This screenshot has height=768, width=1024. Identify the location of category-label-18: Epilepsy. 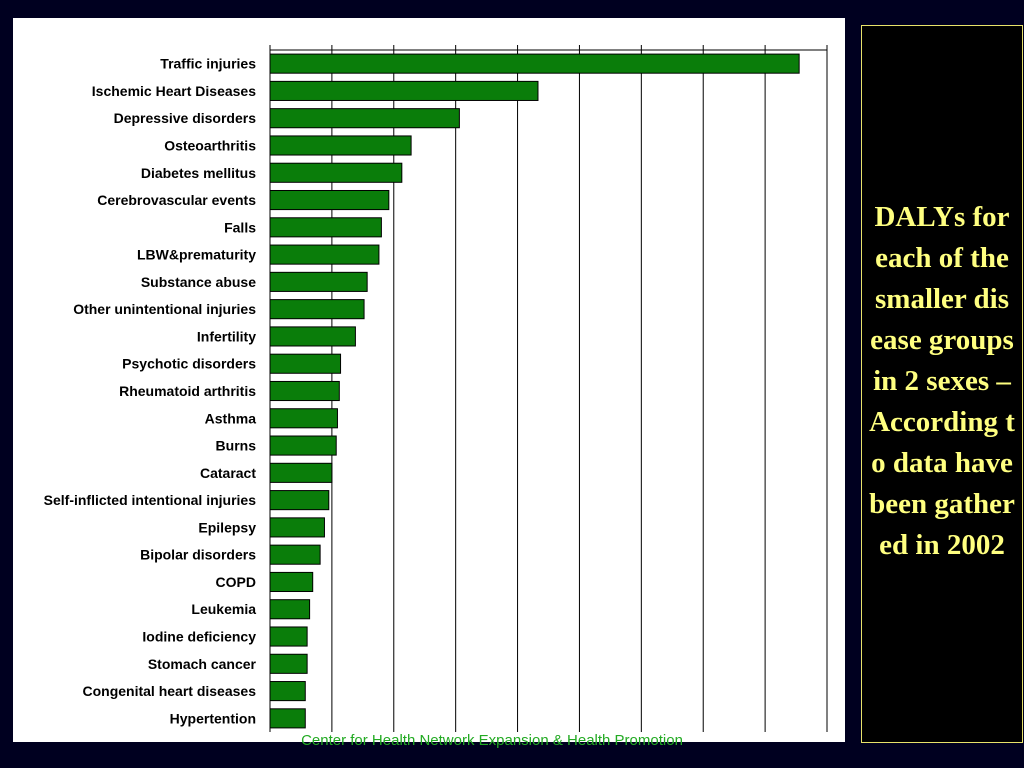
(227, 527).